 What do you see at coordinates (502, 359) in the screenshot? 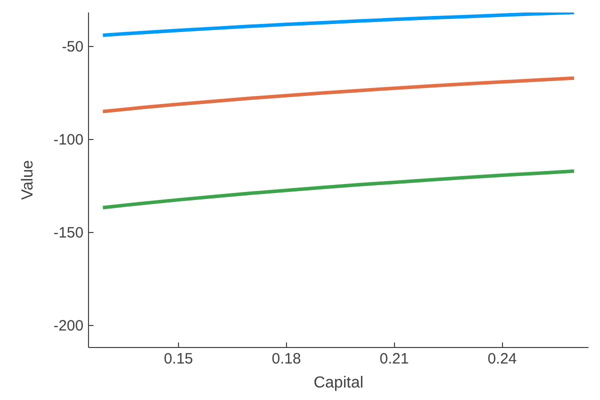
I see `x-tick-label: 0.24` at bounding box center [502, 359].